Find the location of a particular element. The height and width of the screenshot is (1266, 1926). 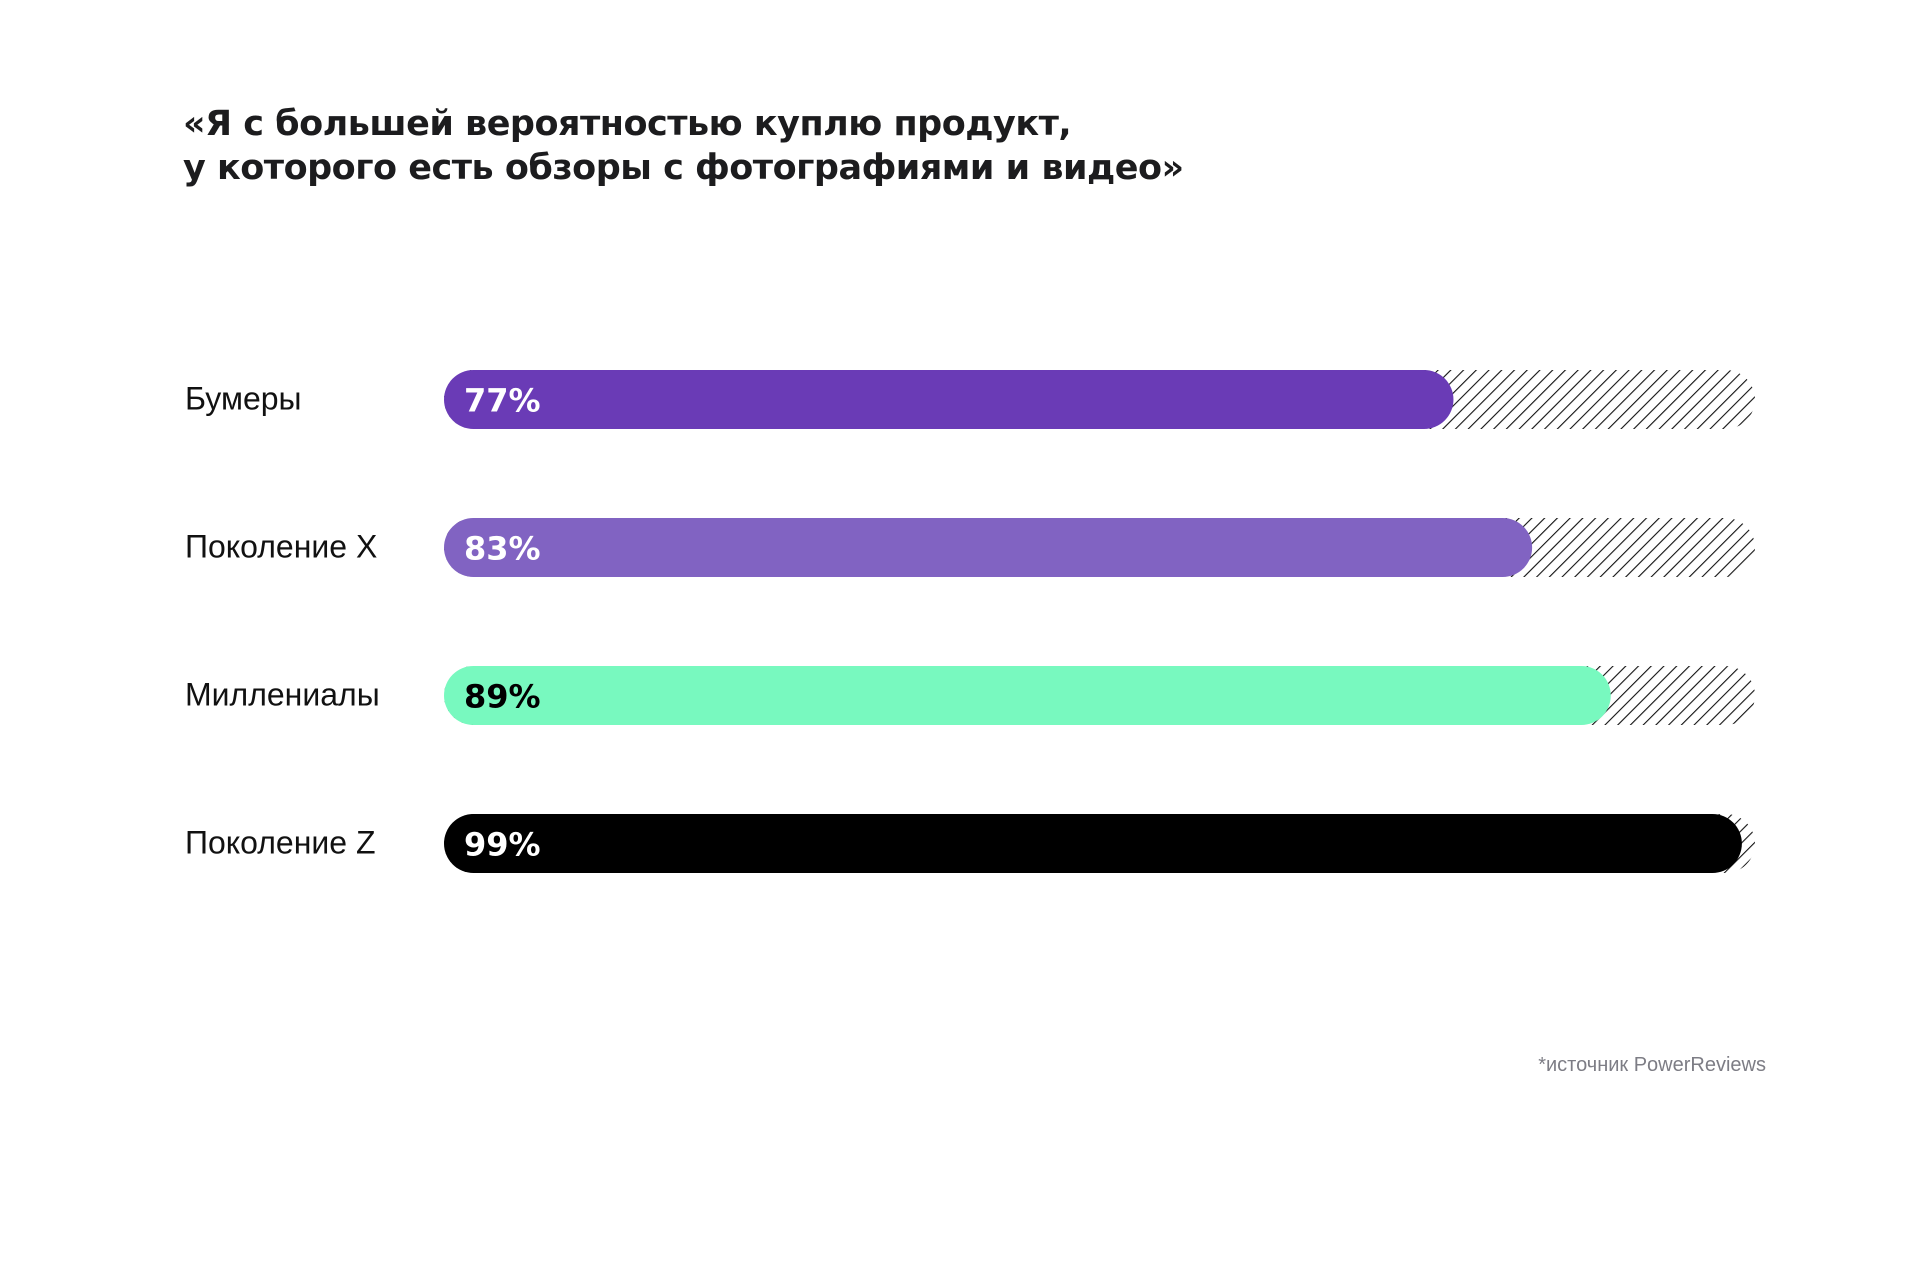

bar-row: Бумеры 77% is located at coordinates (970, 399).